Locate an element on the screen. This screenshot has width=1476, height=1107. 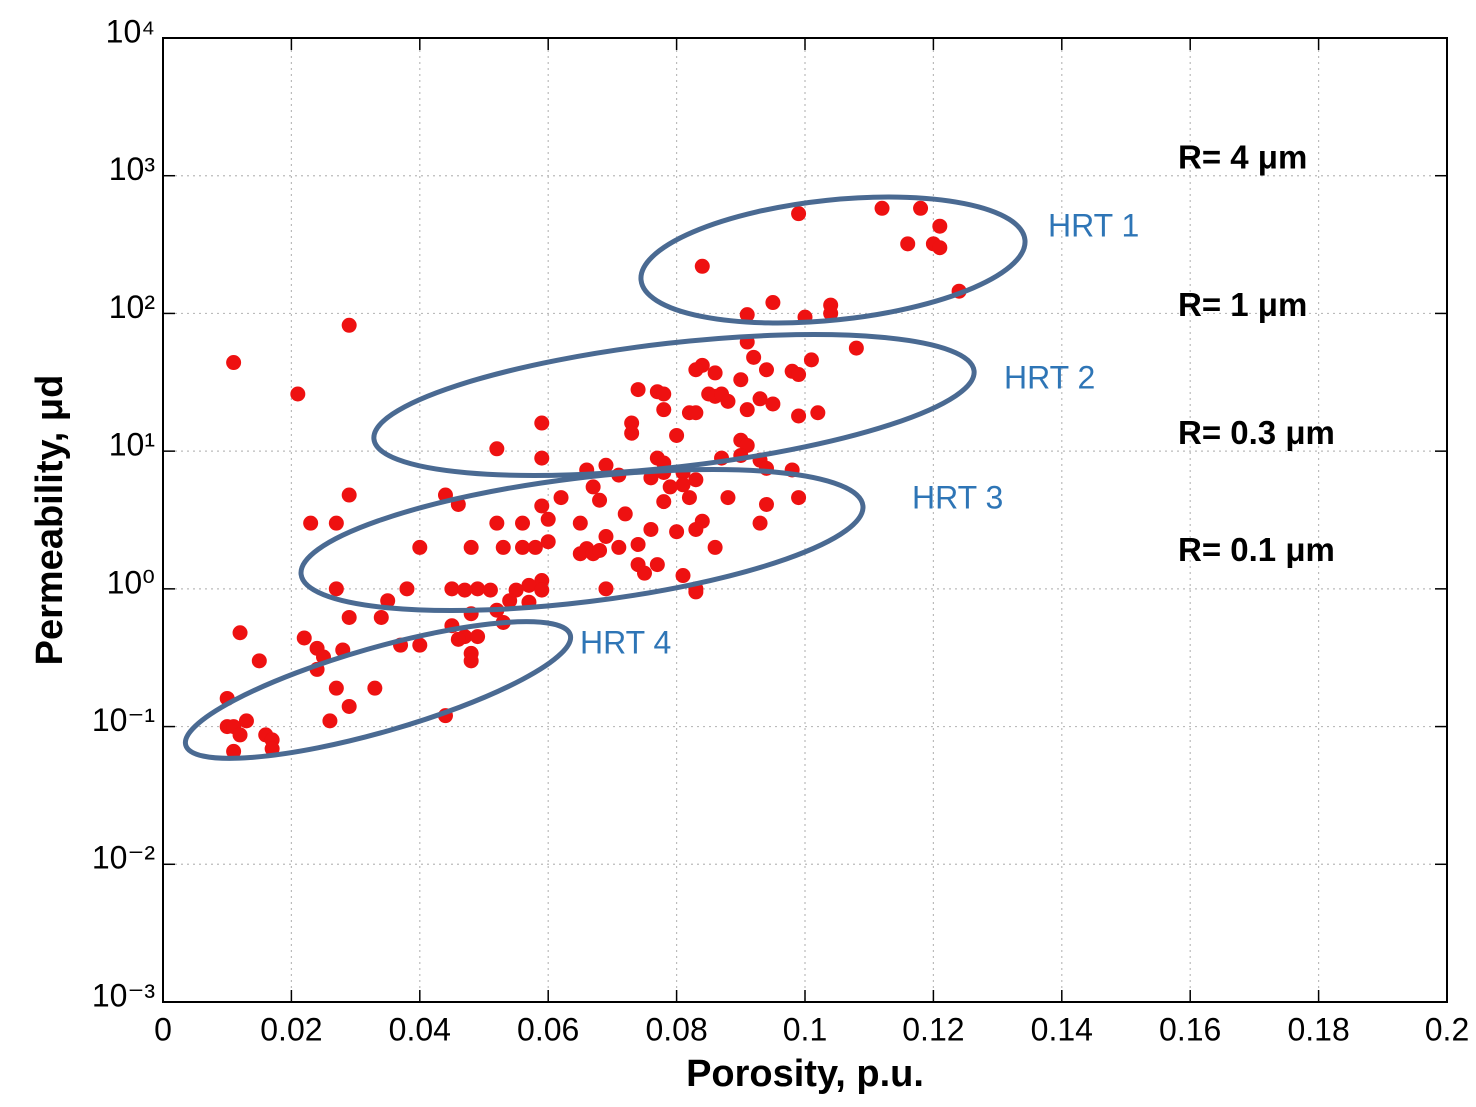
x-tick-label: 0.08 is located at coordinates (676, 1029).